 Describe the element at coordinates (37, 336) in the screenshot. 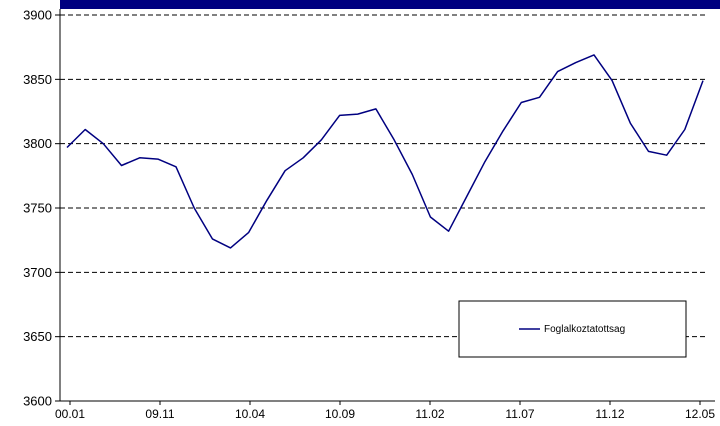

I see `y-tick-label: 3650` at that location.